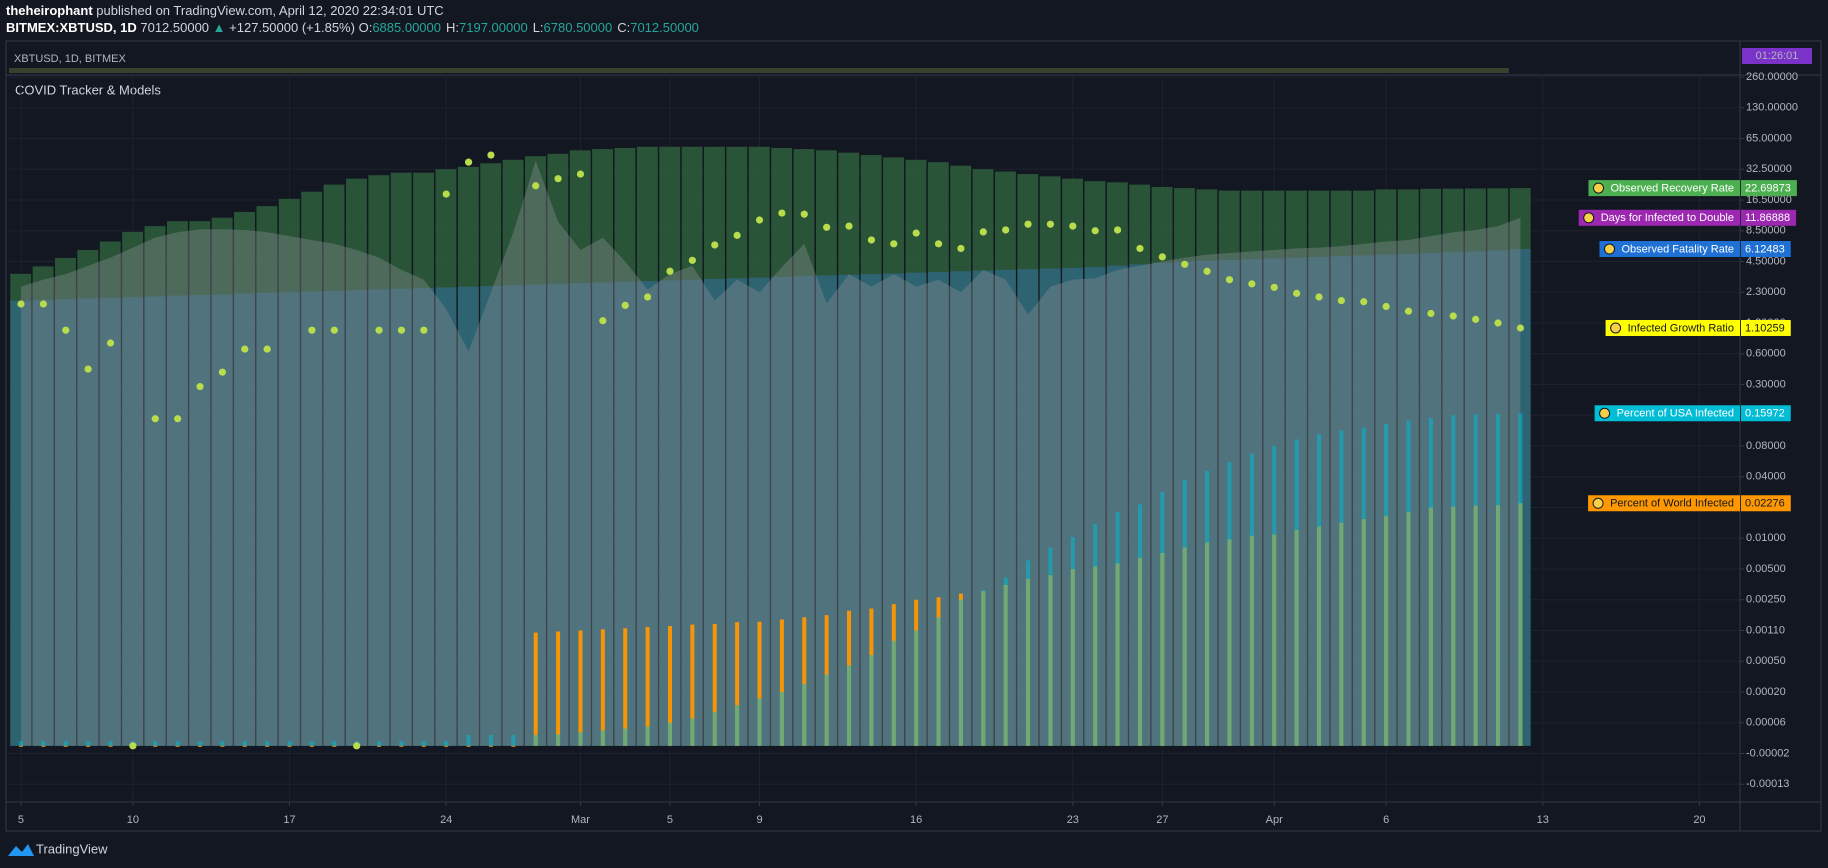 Image resolution: width=1828 pixels, height=868 pixels. What do you see at coordinates (1073, 820) in the screenshot?
I see `x-tick-label: 23` at bounding box center [1073, 820].